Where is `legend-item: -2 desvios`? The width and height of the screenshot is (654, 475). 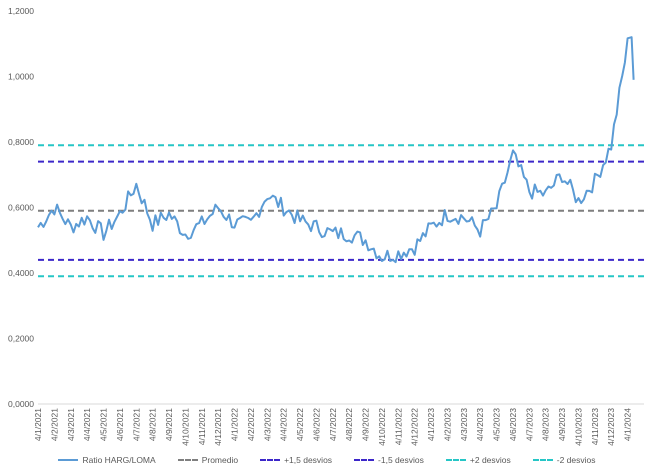 legend-item: -2 desvios is located at coordinates (564, 460).